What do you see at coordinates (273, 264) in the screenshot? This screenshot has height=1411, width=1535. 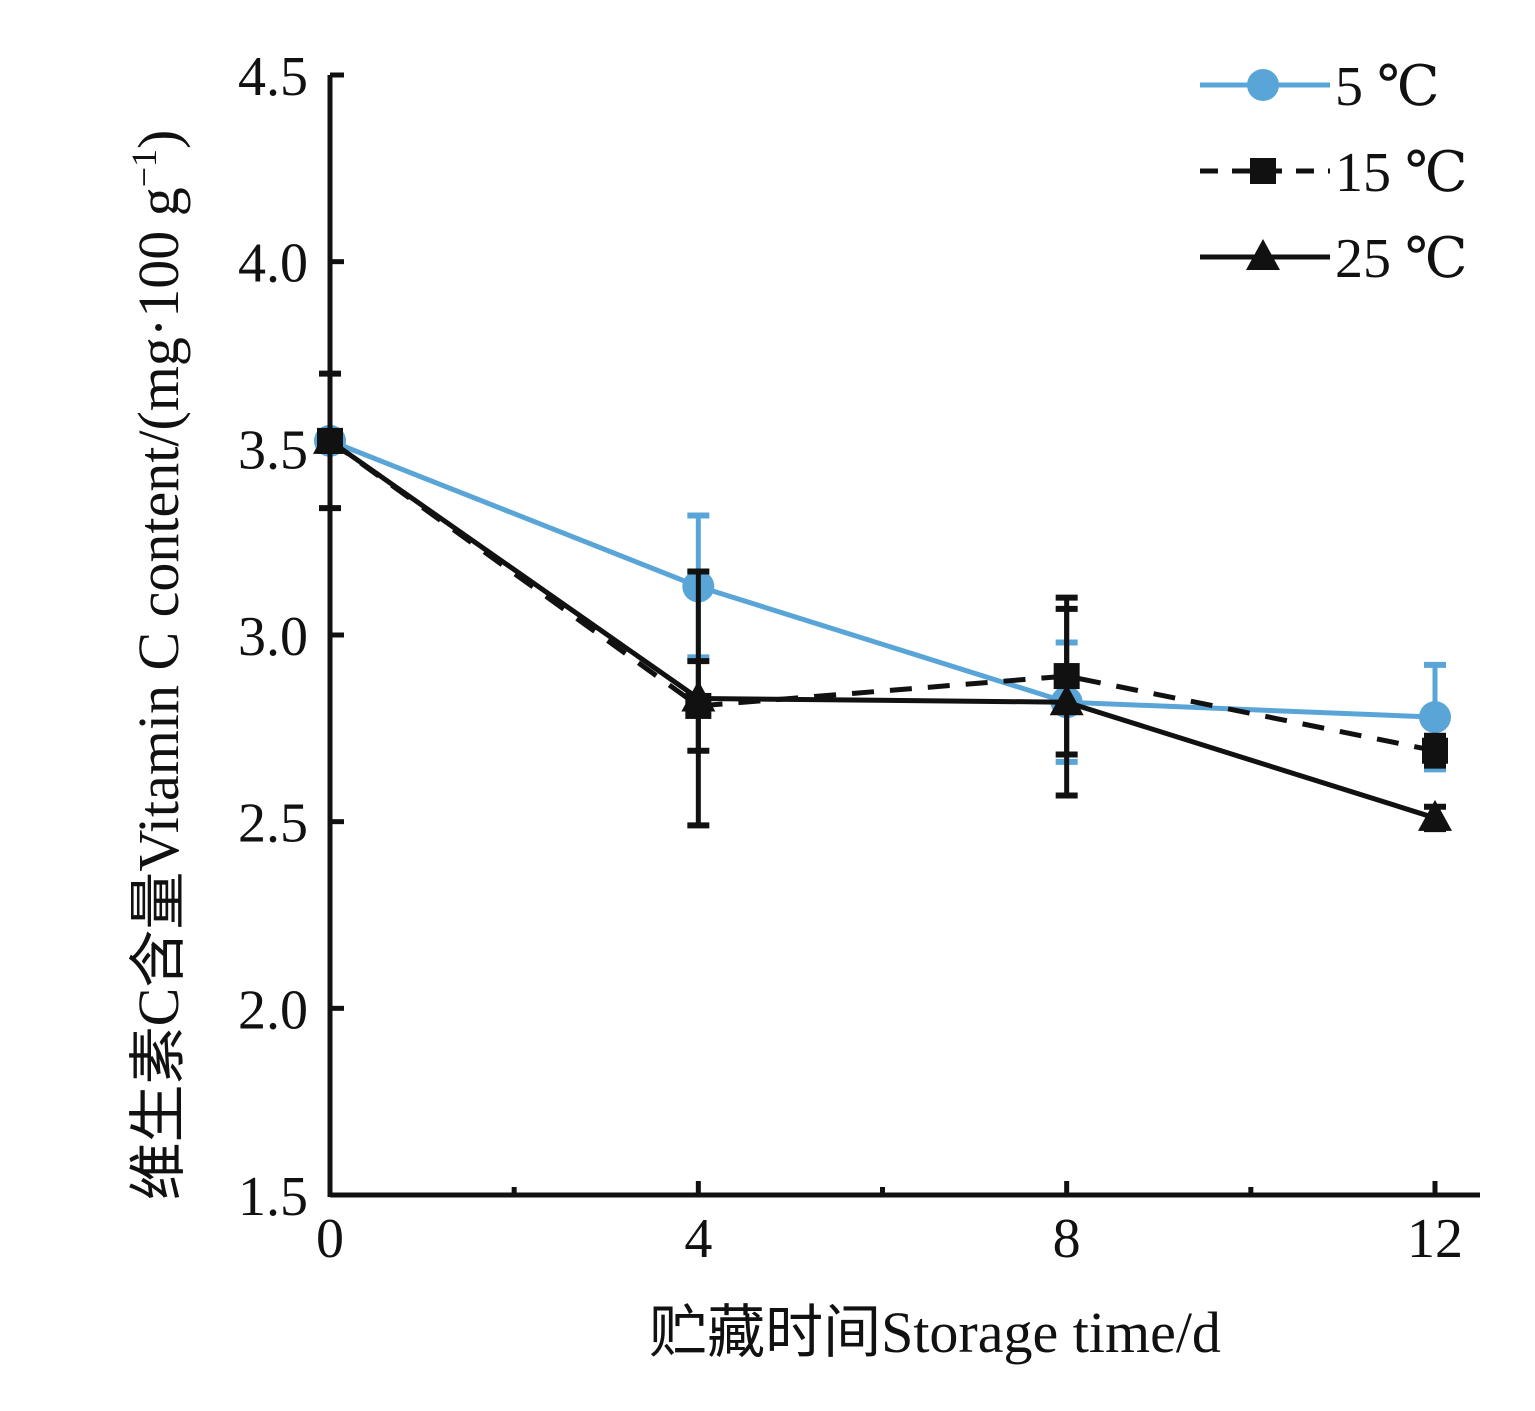 I see `y-tick-label: 4.0` at bounding box center [273, 264].